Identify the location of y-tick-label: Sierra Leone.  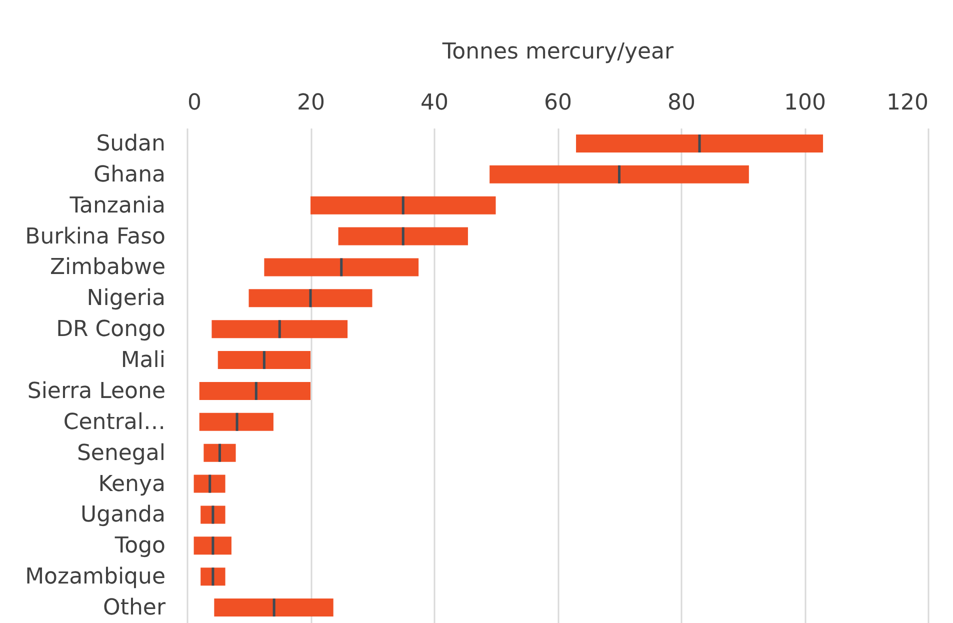
(96, 391).